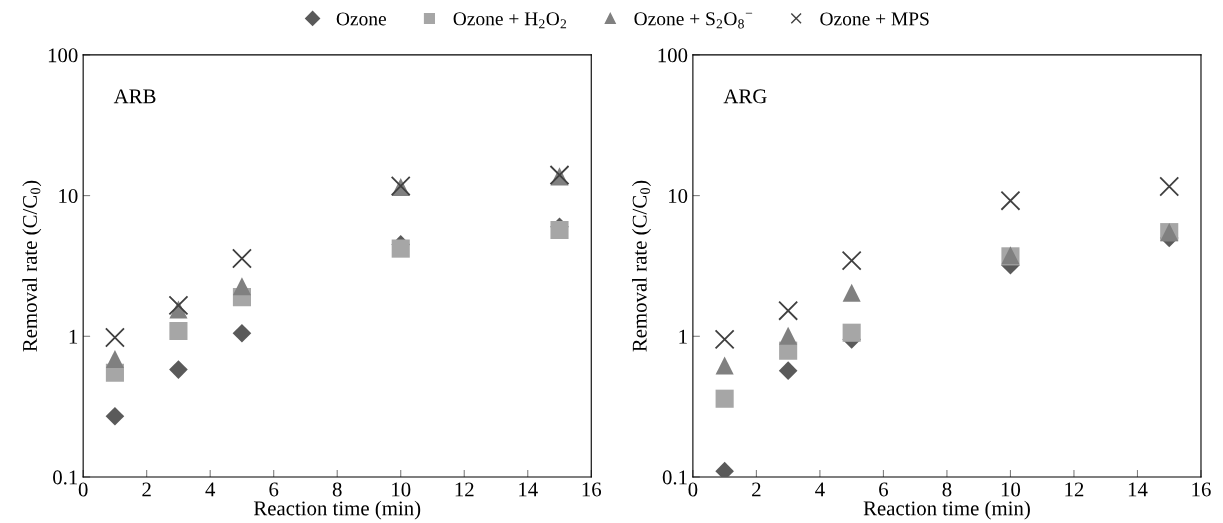  I want to click on annotation: ARB, so click(134, 96).